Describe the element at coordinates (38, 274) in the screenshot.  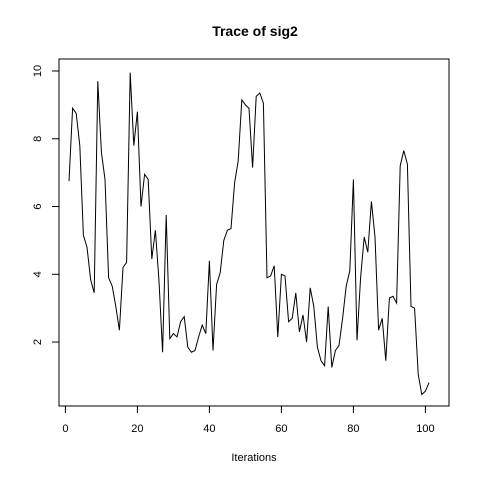
I see `y-tick-label: 4` at that location.